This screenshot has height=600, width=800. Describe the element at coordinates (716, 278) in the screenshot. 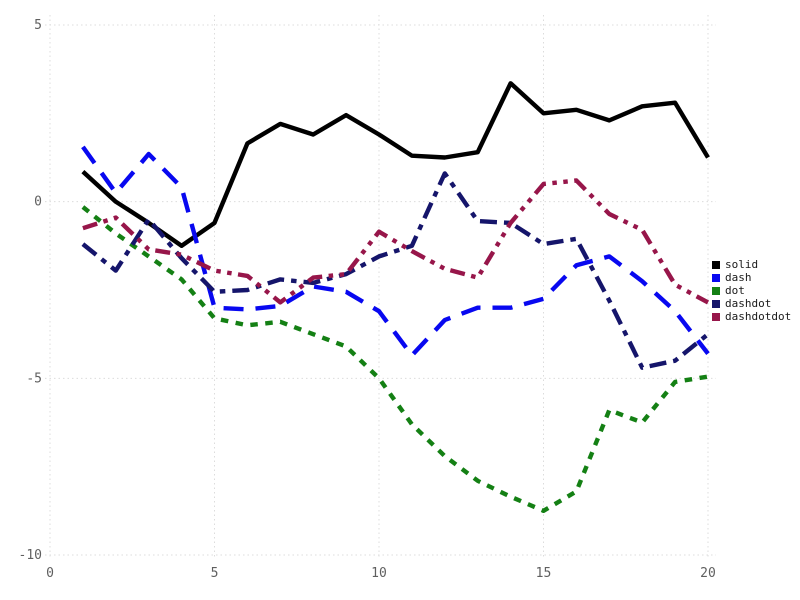

I see `legend-swatch-dash` at that location.